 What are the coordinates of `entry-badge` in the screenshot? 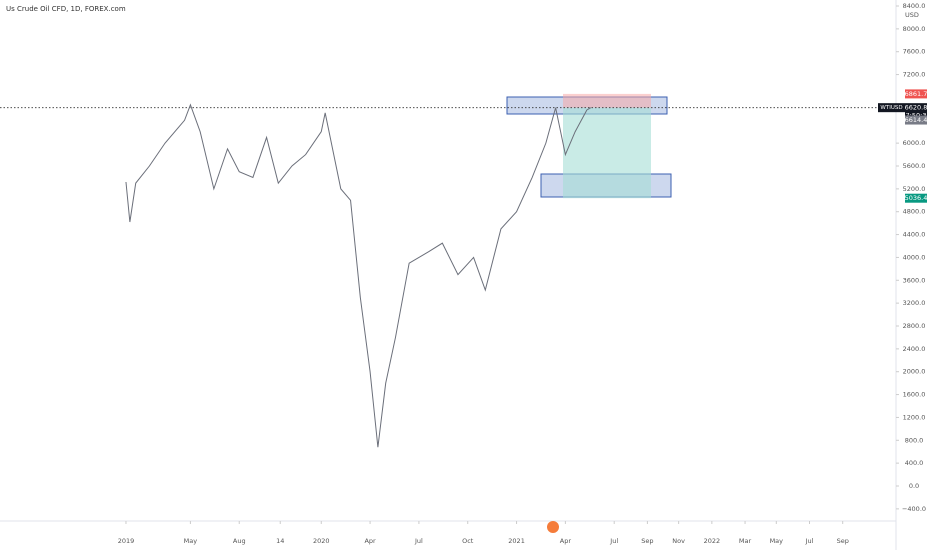 It's located at (916, 120).